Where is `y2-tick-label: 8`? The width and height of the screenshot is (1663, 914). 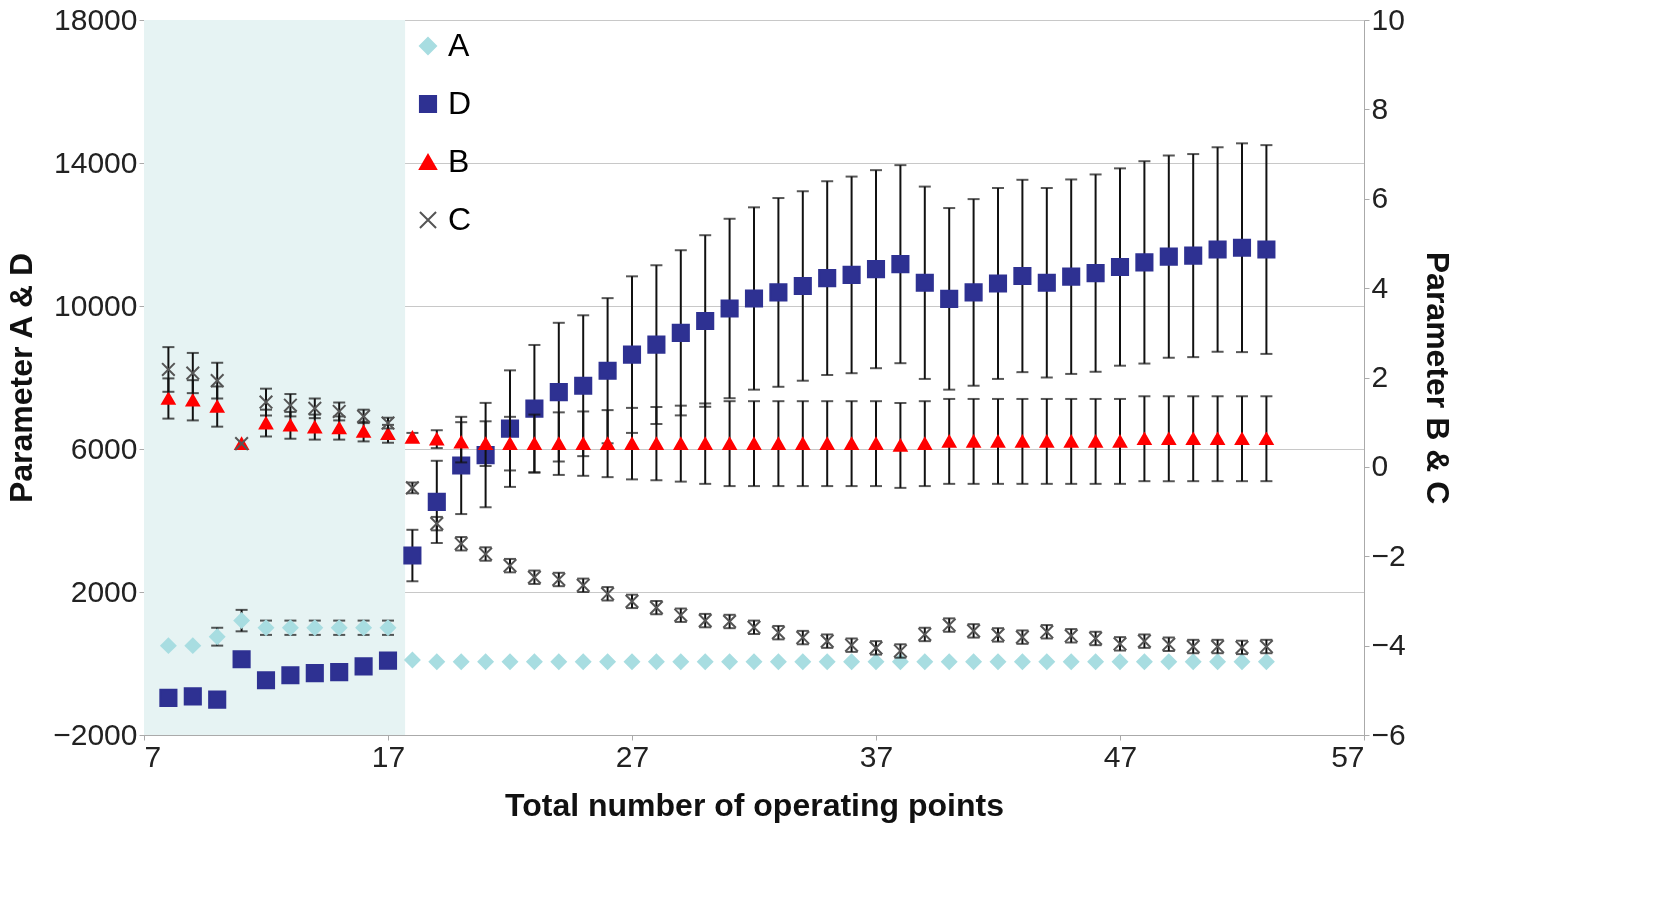
y2-tick-label: 8 is located at coordinates (1380, 108).